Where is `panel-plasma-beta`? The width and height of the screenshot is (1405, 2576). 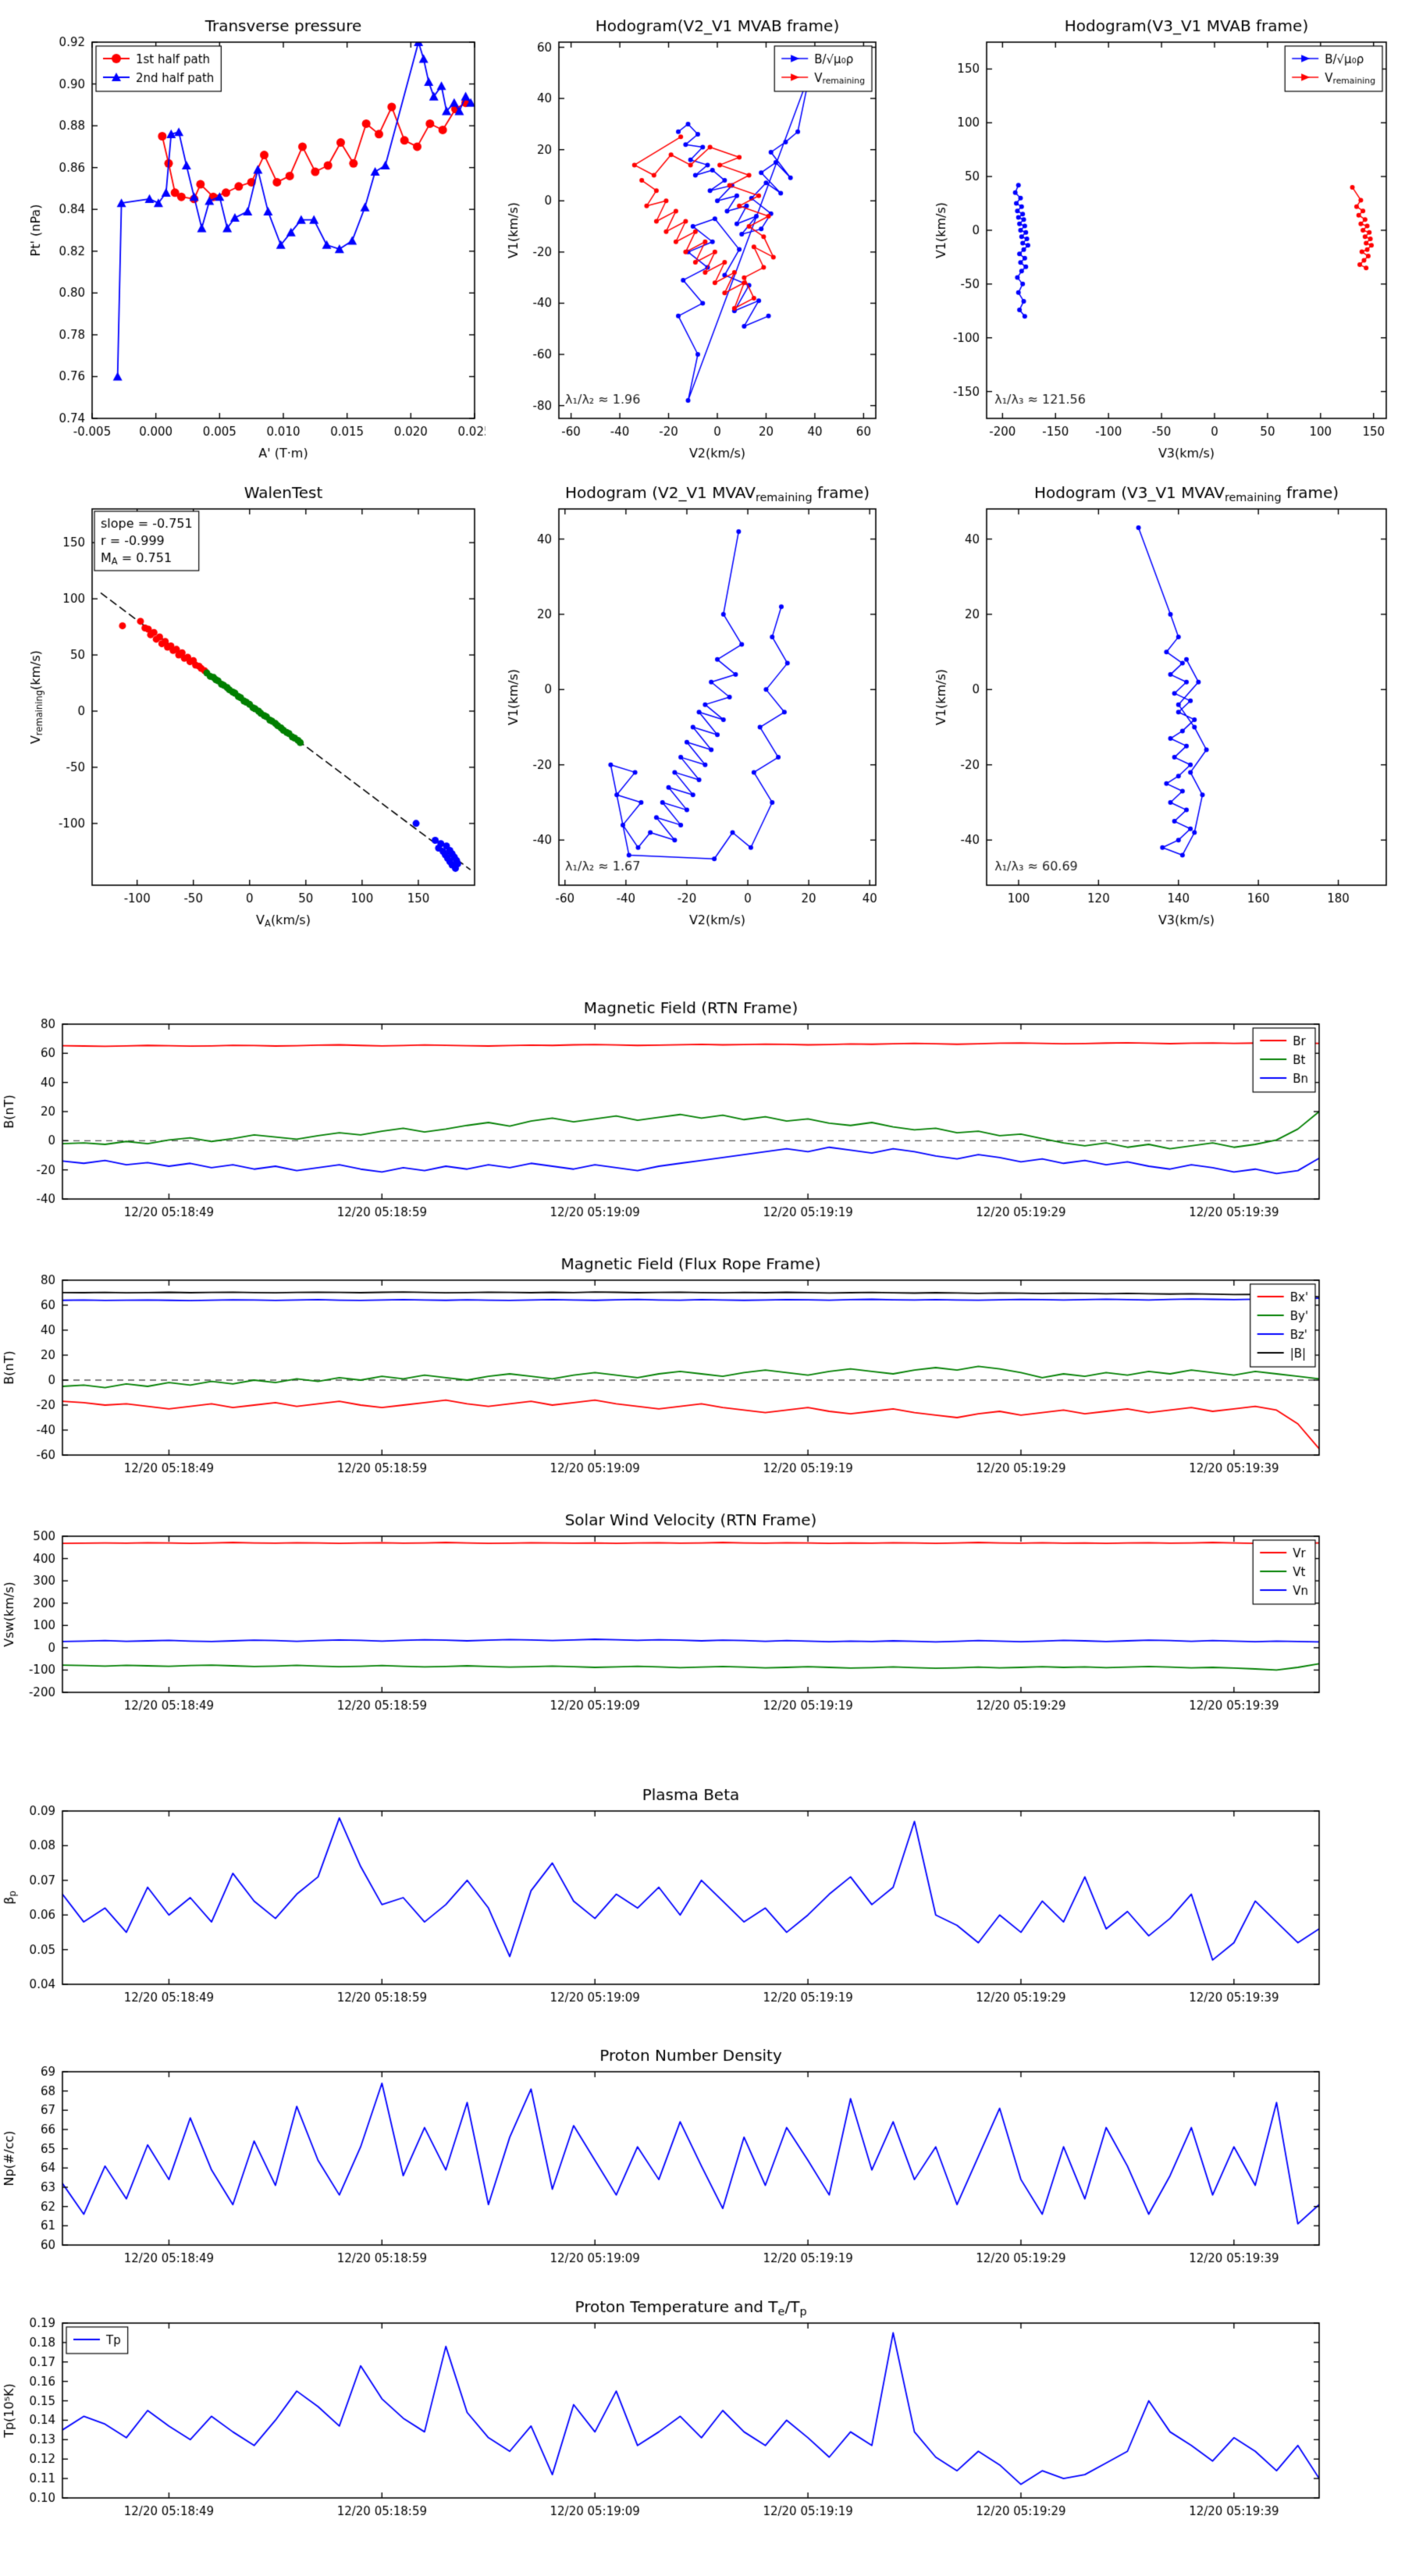
panel-plasma-beta is located at coordinates (687, 1897).